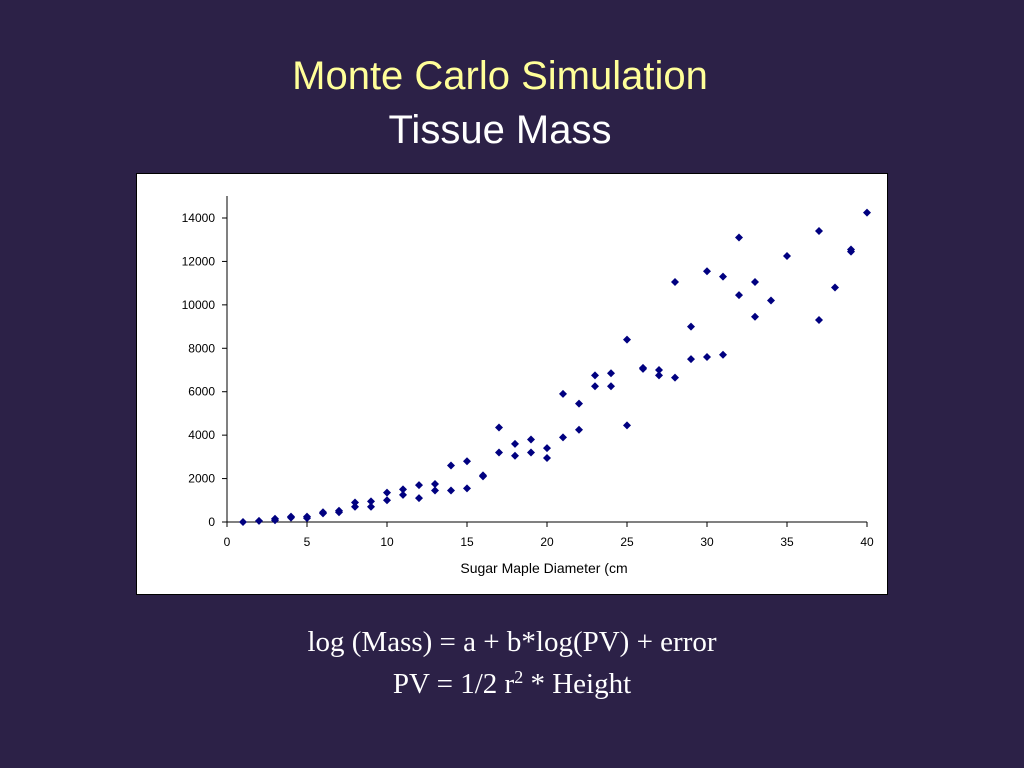 The height and width of the screenshot is (768, 1024). Describe the element at coordinates (867, 542) in the screenshot. I see `x-tick-label: 40` at that location.